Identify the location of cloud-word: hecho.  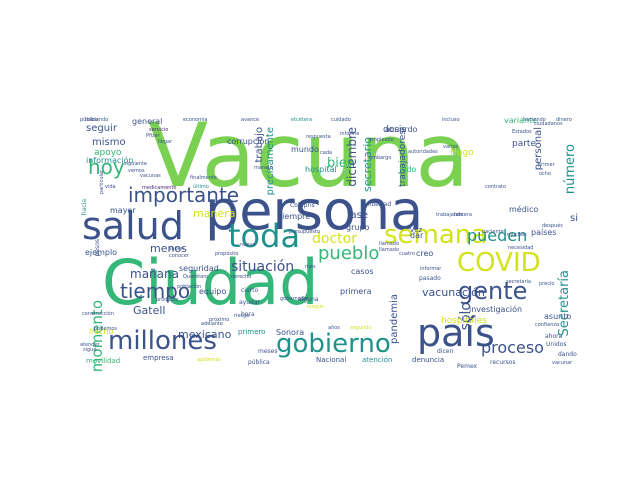
(101, 331).